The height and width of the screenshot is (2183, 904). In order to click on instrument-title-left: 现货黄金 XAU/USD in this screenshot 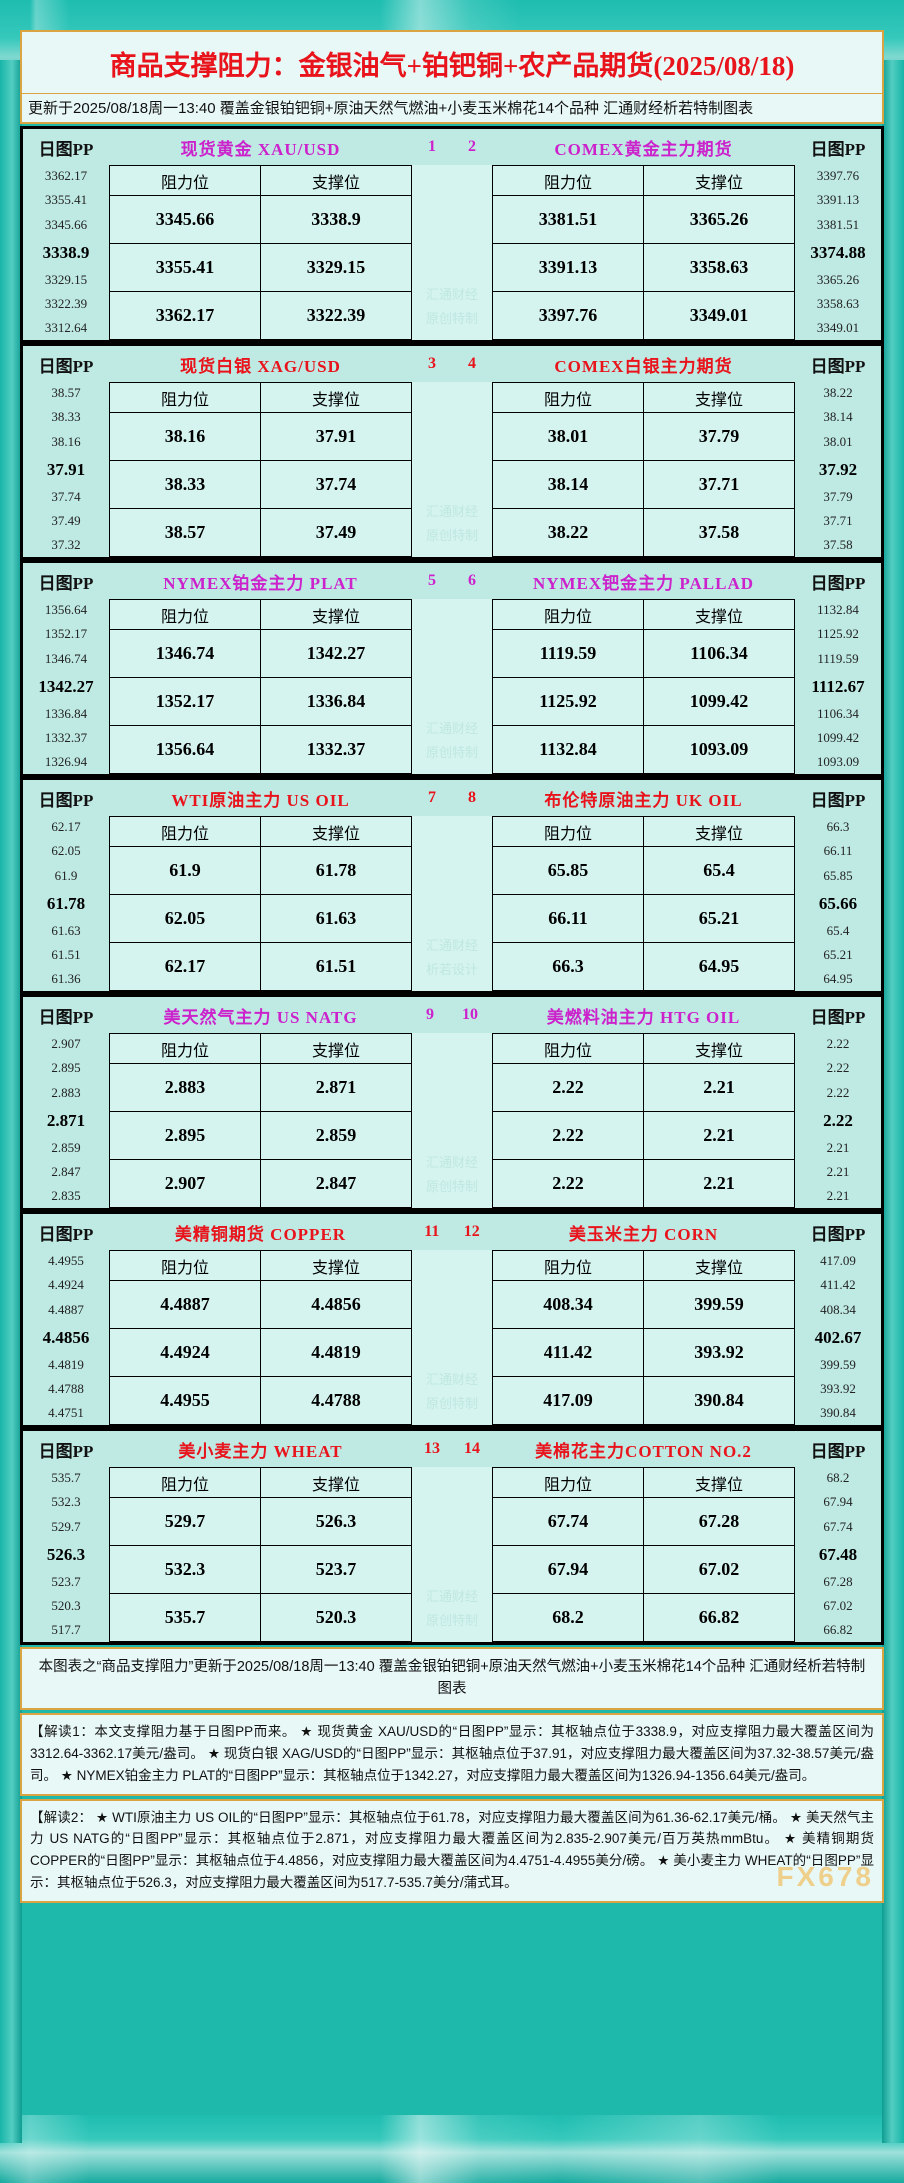, I will do `click(260, 149)`.